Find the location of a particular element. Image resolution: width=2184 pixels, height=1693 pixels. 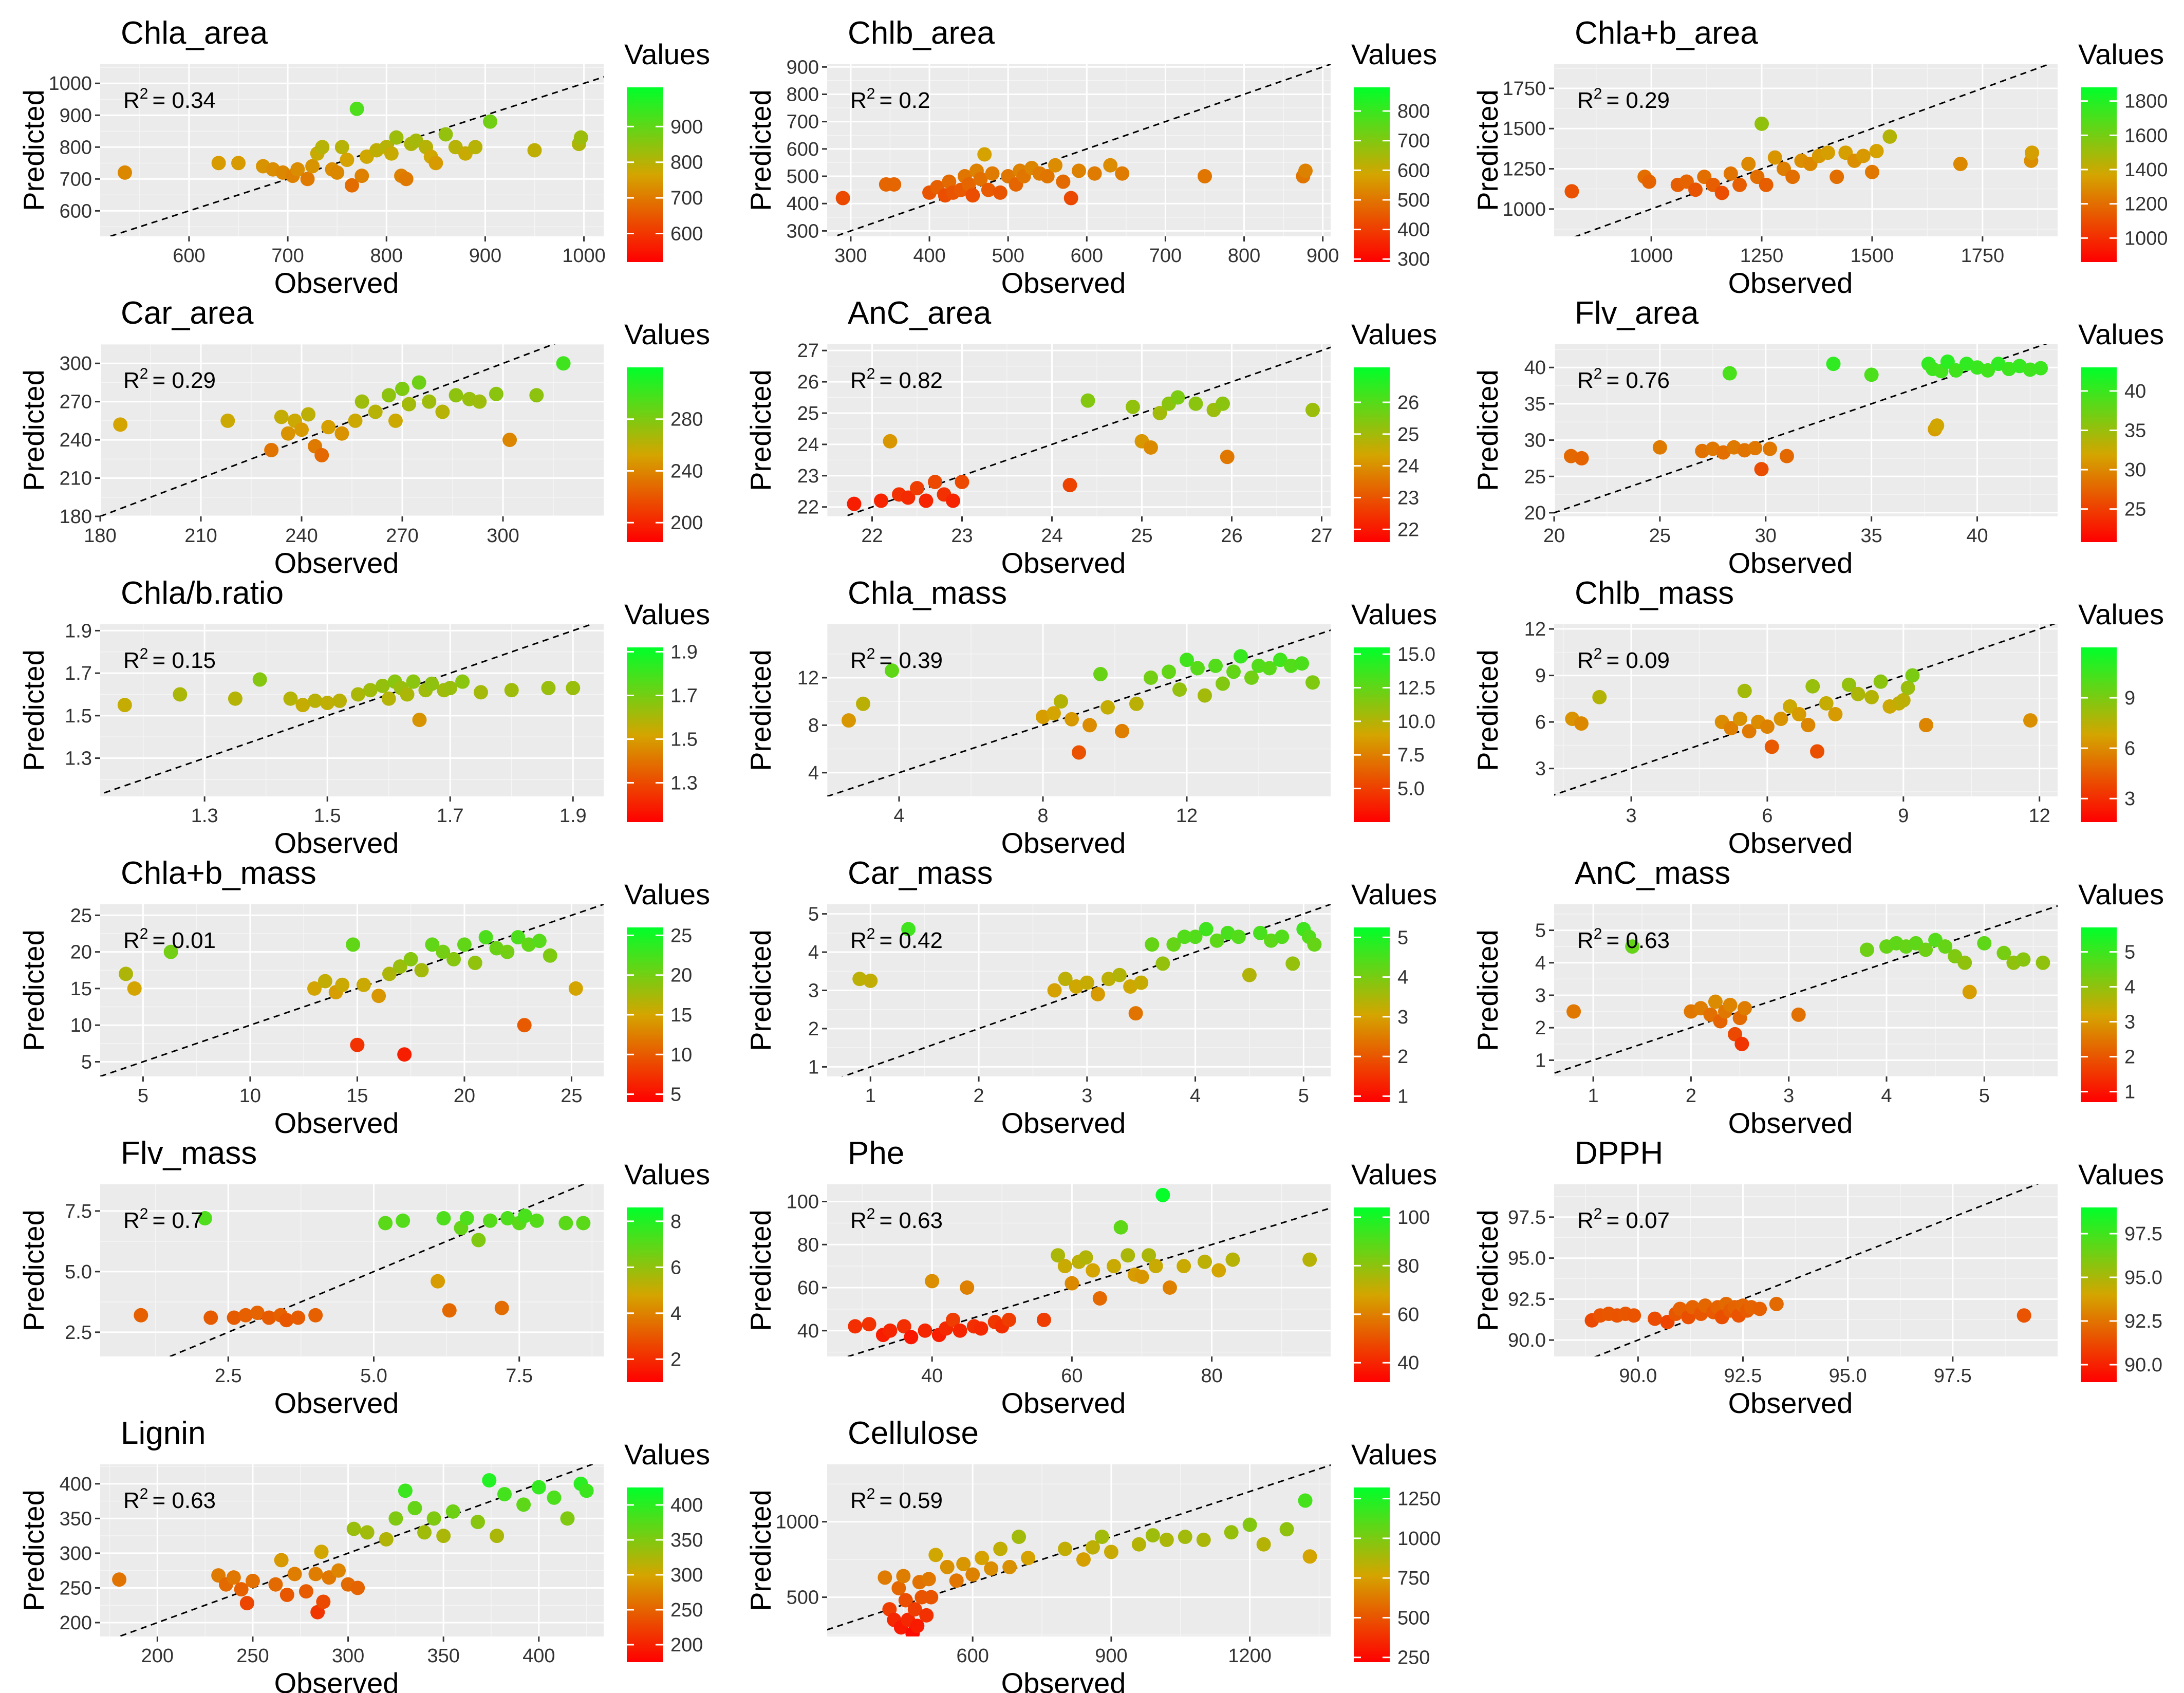

x-tick-label: 300 is located at coordinates (850, 256).